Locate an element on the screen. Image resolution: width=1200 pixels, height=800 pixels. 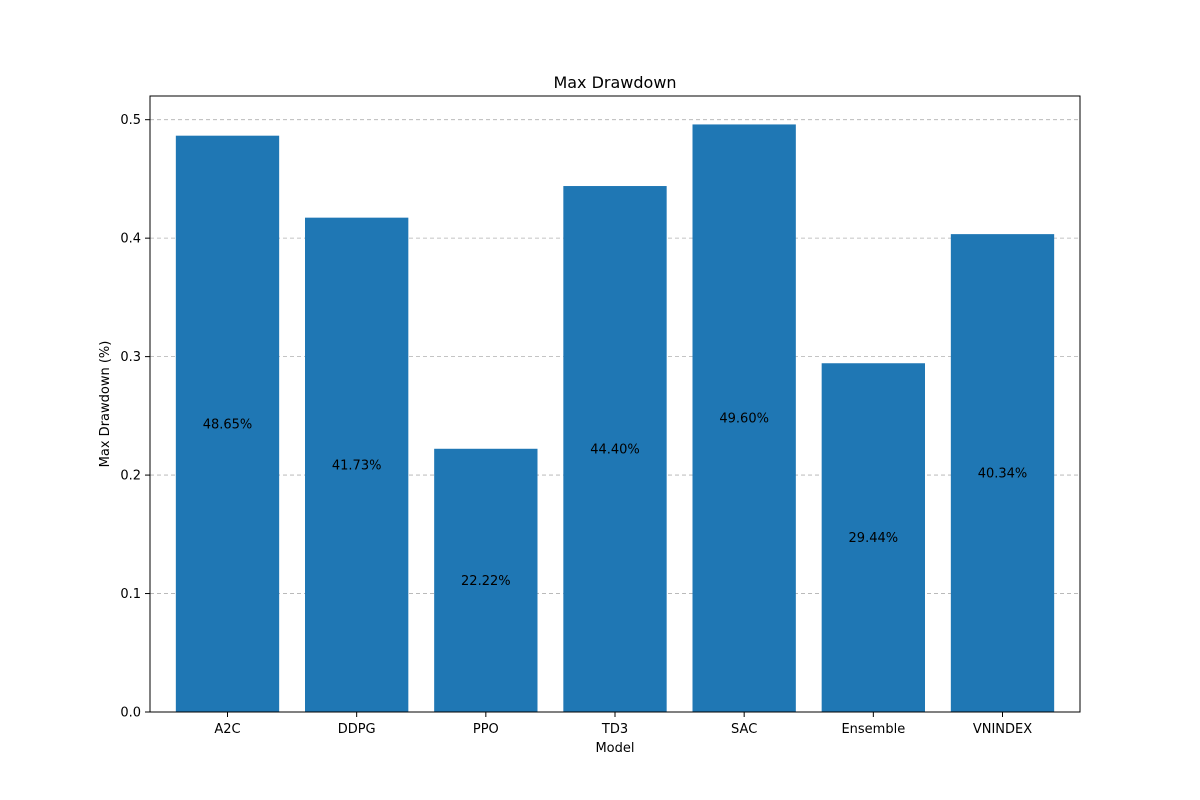
data-label: 49.60% is located at coordinates (744, 419).